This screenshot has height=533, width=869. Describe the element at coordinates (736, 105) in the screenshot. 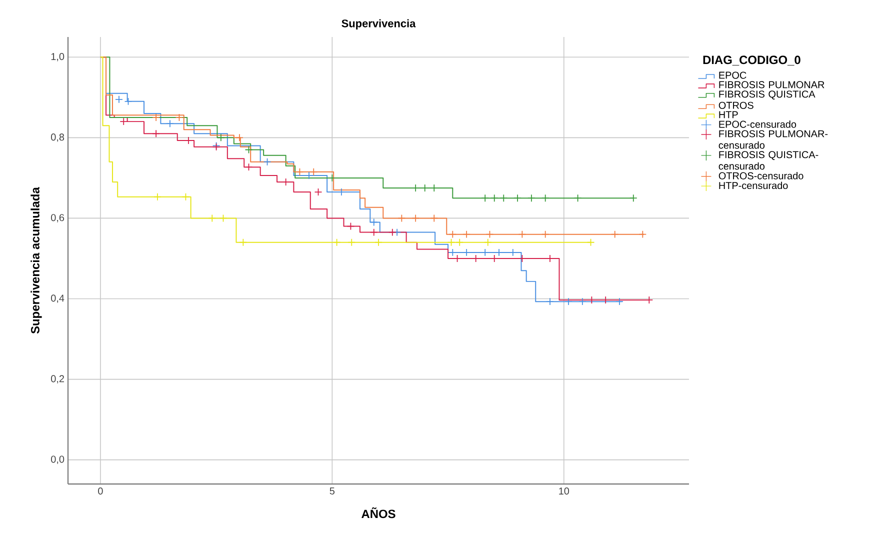

I see `legend-label: OTROS` at that location.